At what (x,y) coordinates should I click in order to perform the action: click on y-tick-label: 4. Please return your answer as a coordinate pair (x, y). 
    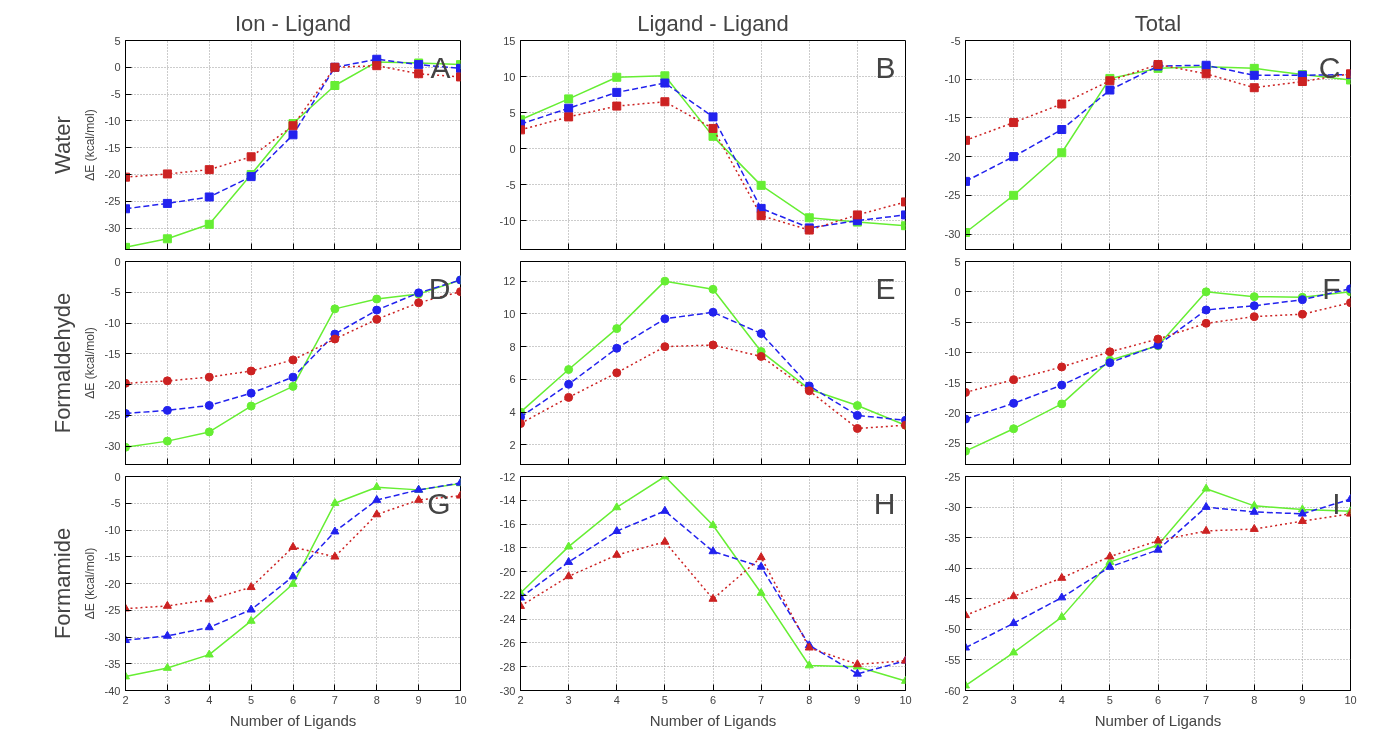
    Looking at the image, I should click on (512, 412).